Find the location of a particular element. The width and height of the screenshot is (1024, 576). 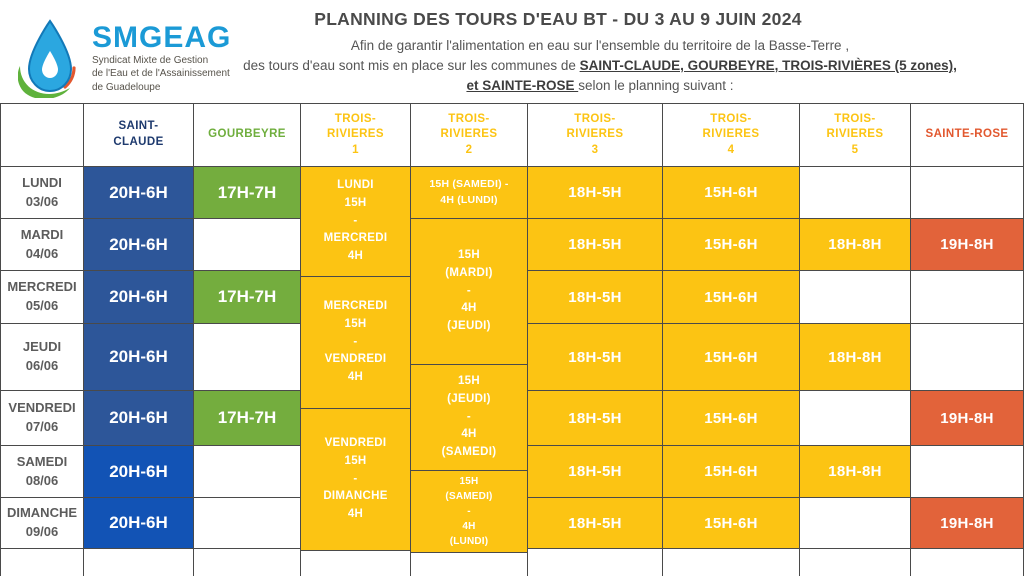

cell-trois-rivieres-4-jeudi: 15H-6H is located at coordinates (731, 357).